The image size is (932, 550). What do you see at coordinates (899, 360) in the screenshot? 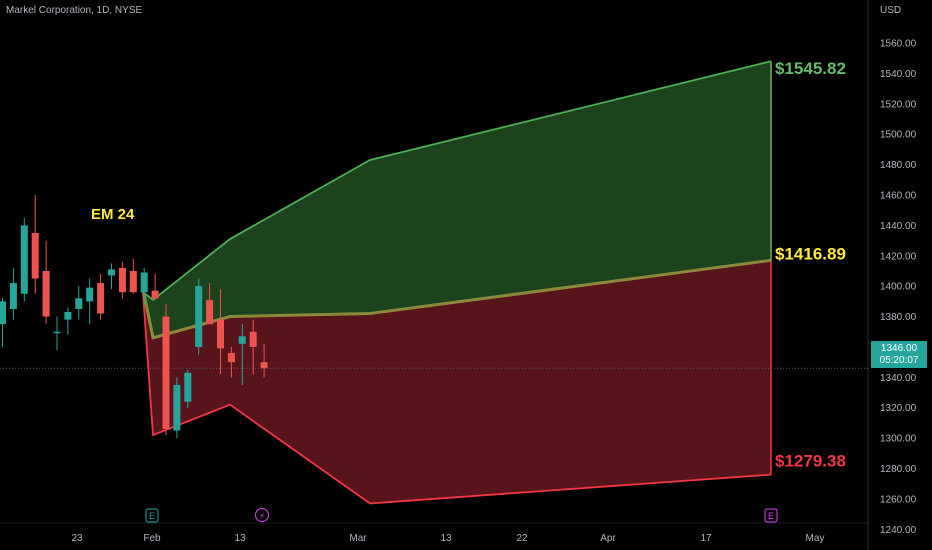
I see `bar-countdown: 05:20:07` at bounding box center [899, 360].